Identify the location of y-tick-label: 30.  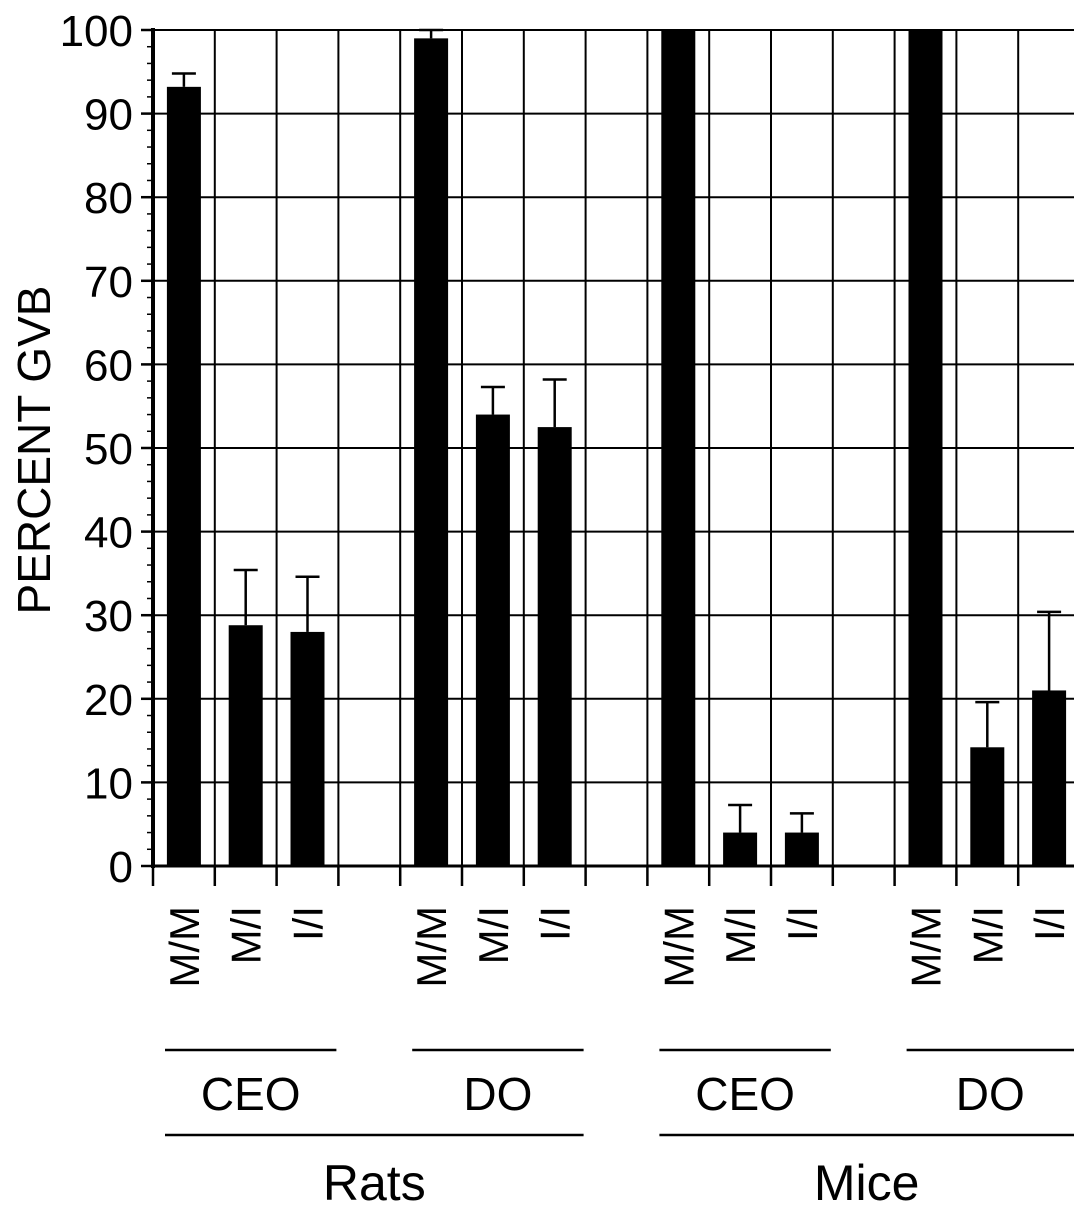
(108, 616).